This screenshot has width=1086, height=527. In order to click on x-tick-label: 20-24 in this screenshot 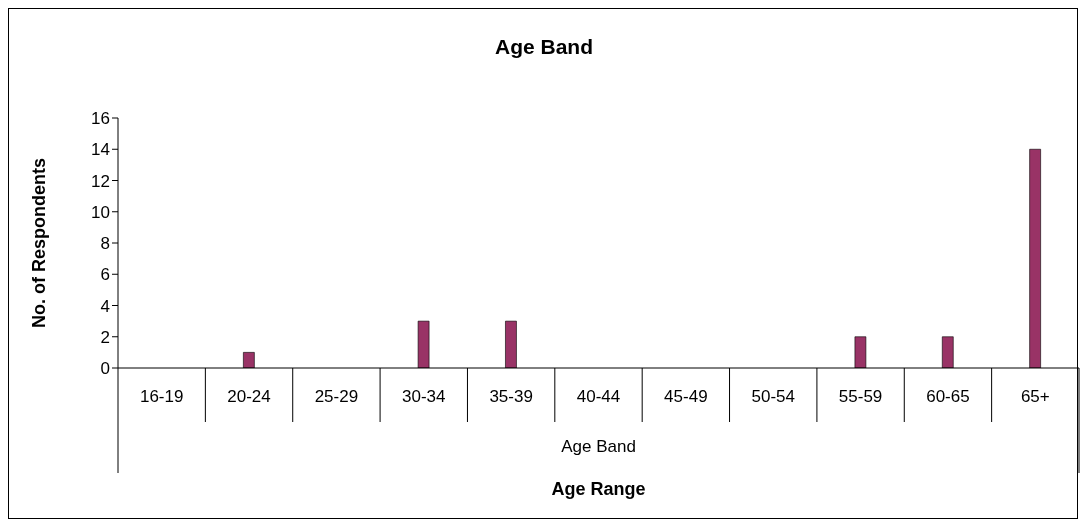, I will do `click(249, 397)`.